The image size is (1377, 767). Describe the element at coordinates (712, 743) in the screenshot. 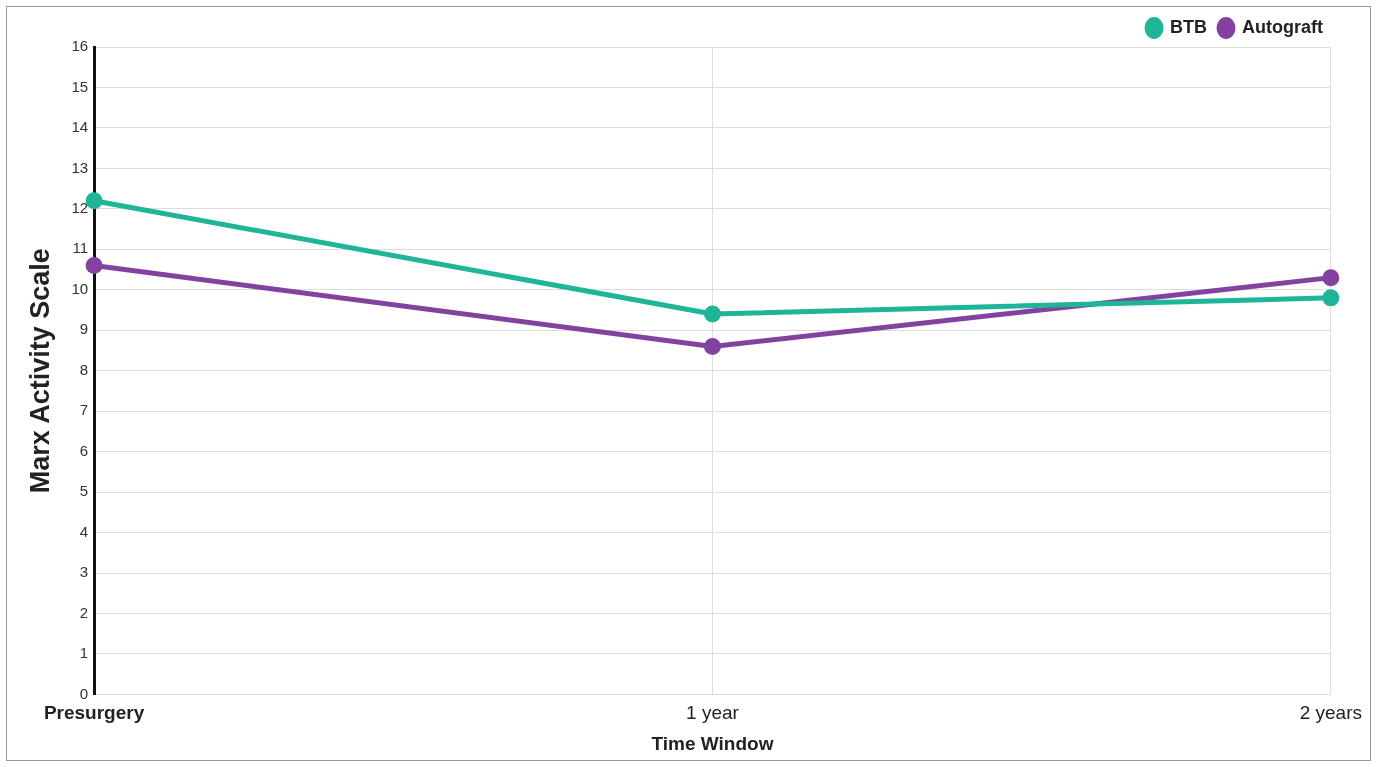

I see `x-axis-title: Time Window` at that location.